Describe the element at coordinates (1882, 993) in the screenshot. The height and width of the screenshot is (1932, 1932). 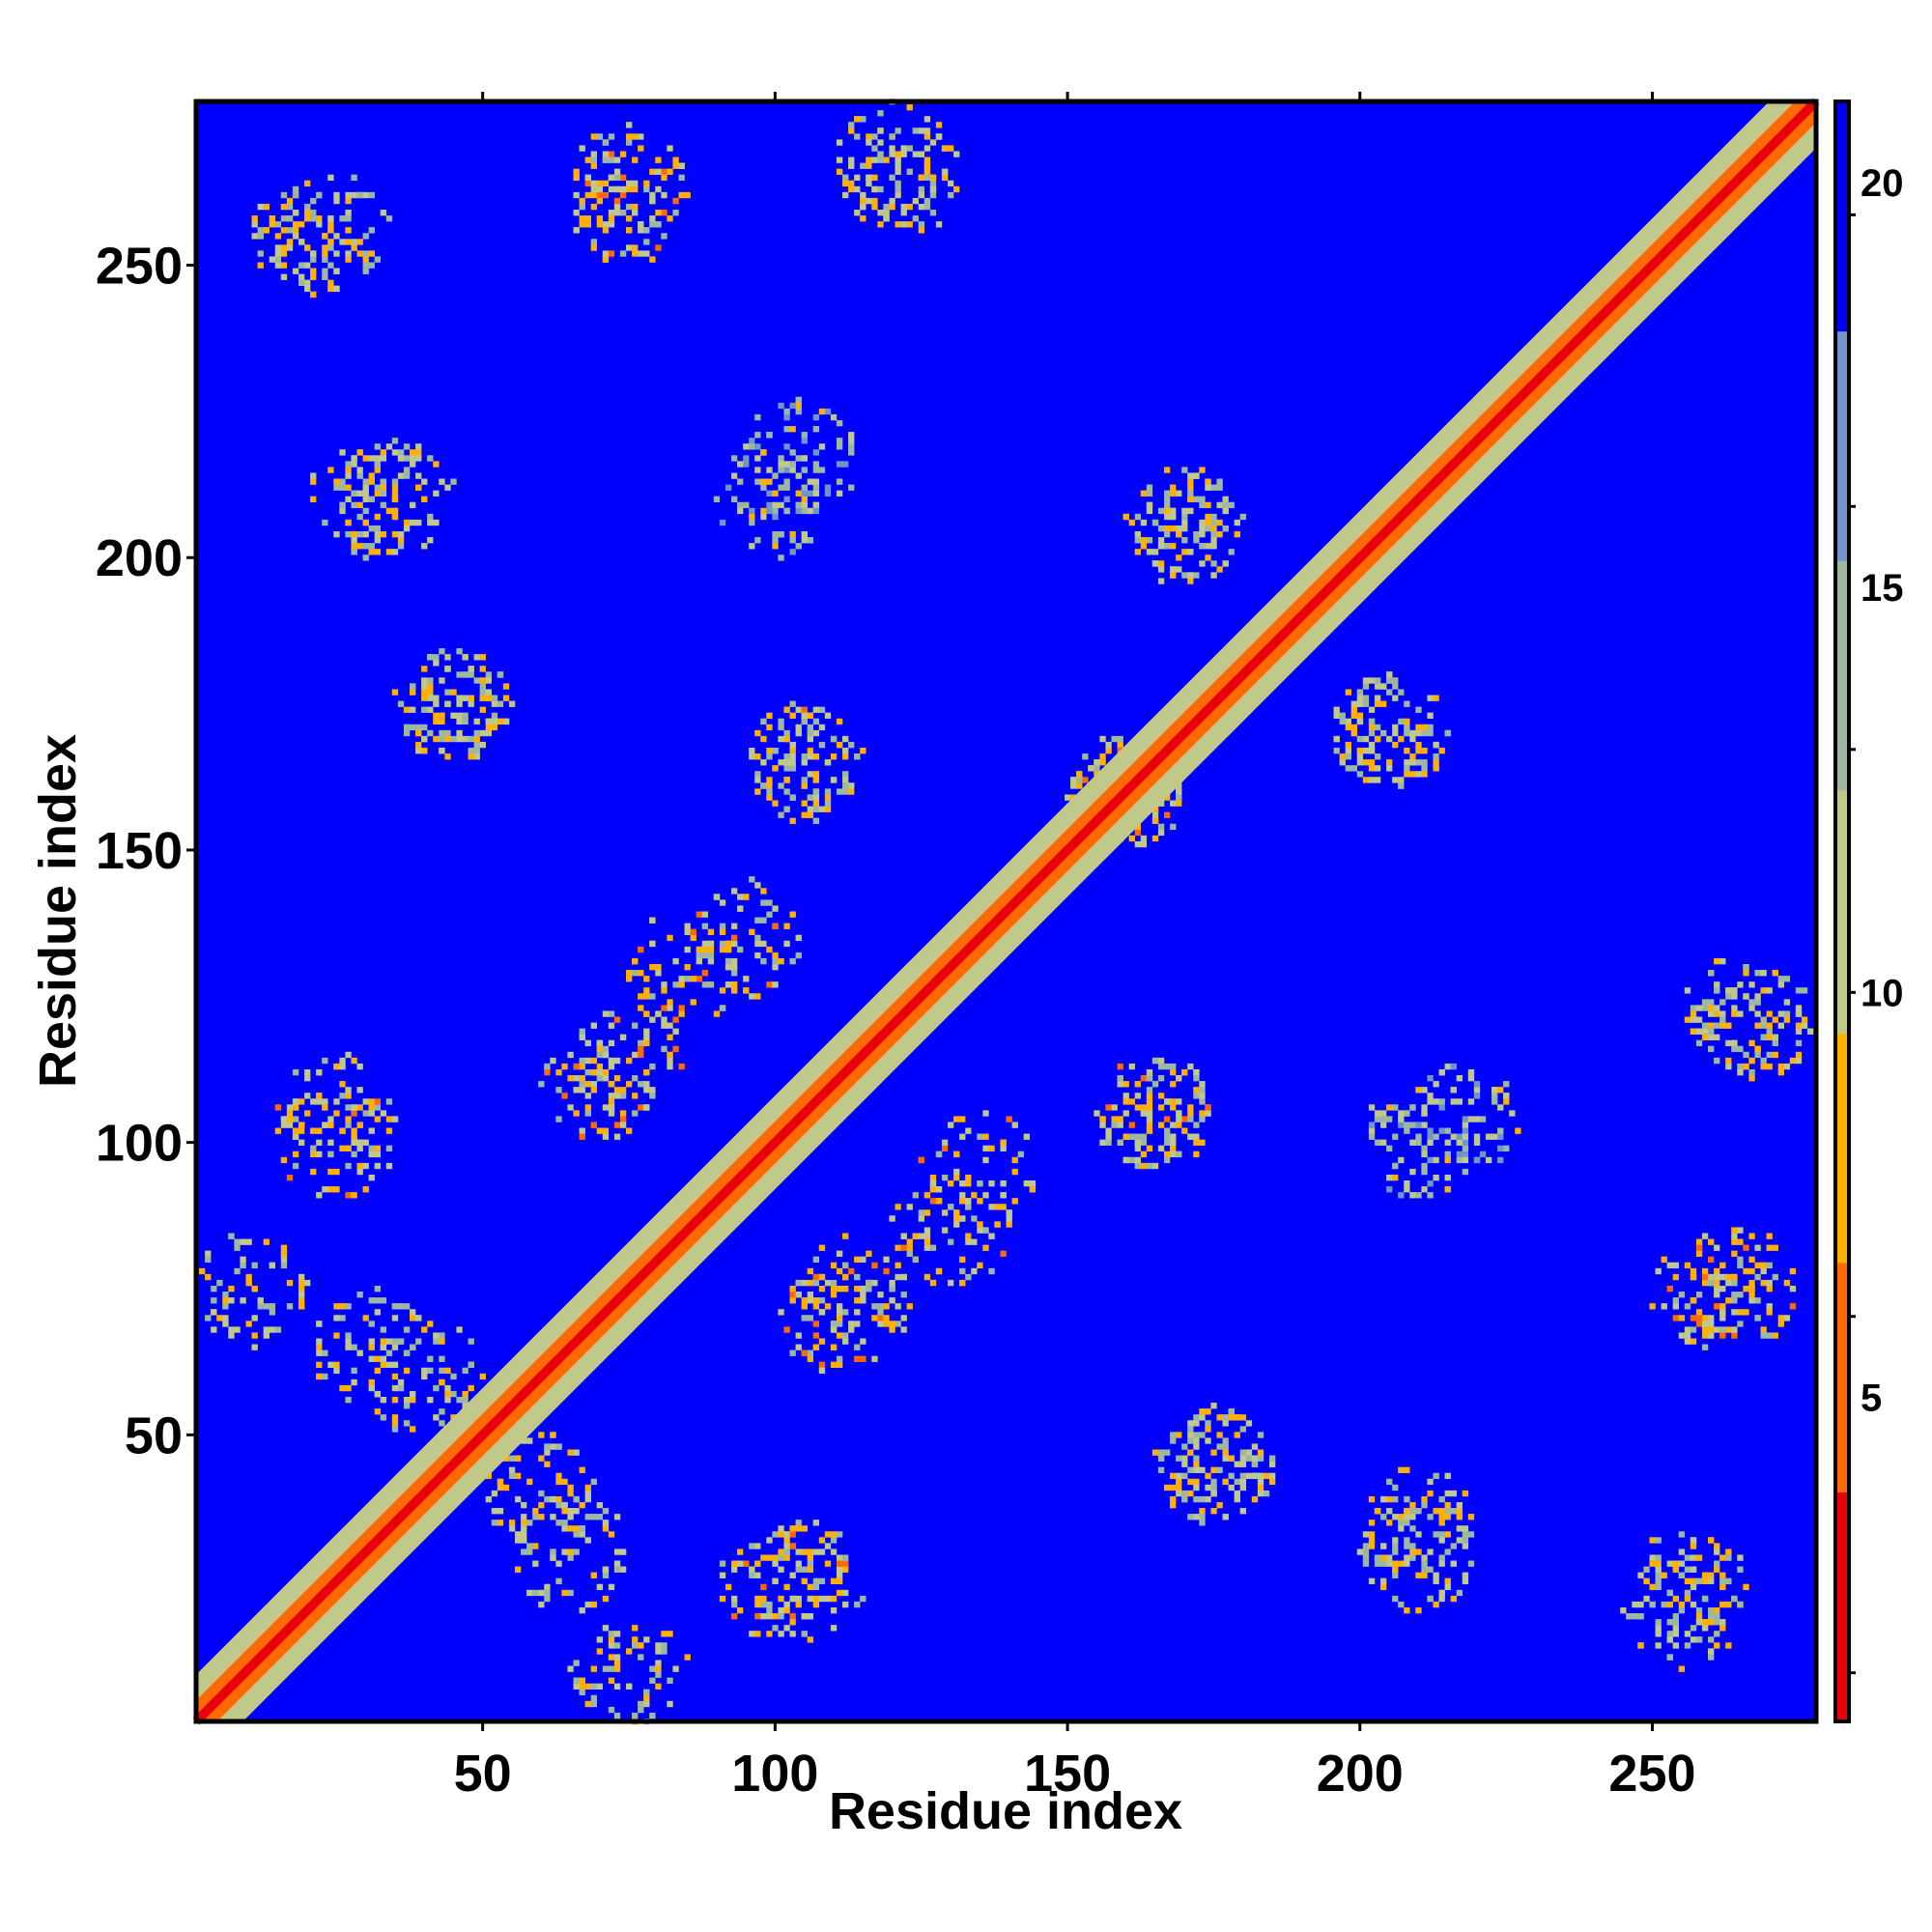
I see `colorbar-tick-label: 10` at that location.